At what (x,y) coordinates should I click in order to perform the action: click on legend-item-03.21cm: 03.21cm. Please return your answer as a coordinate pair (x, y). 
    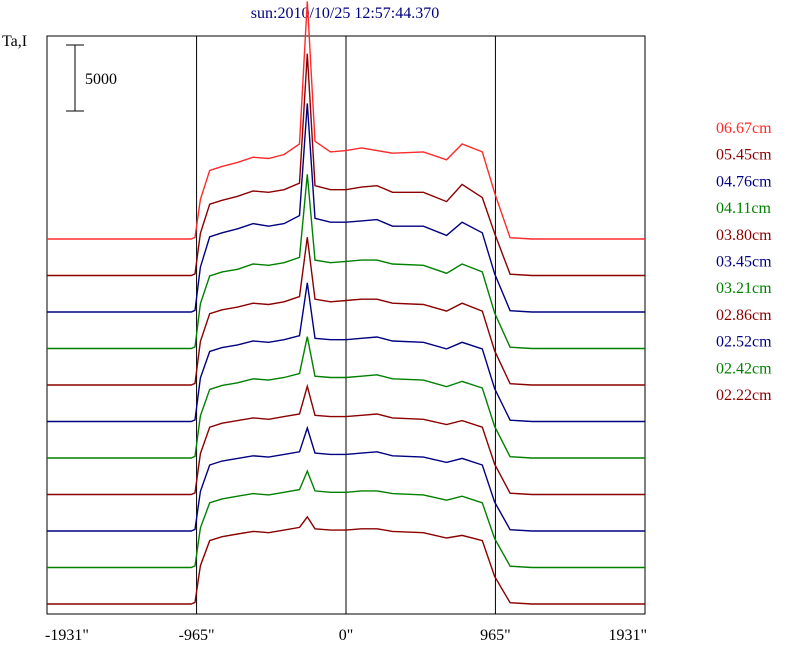
    Looking at the image, I should click on (744, 288).